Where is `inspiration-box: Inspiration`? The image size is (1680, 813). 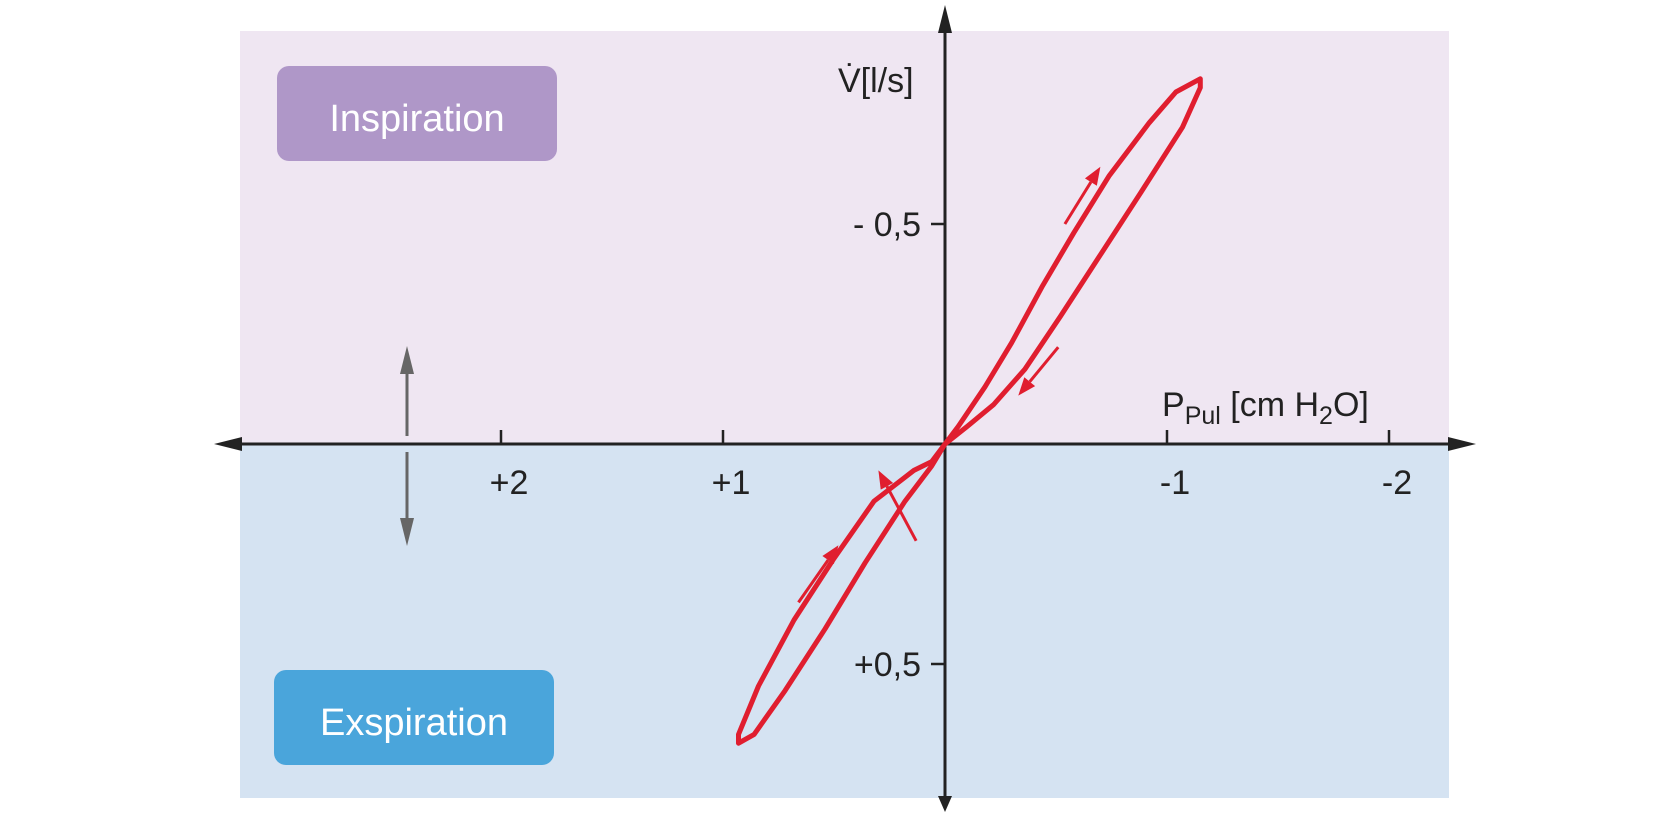 inspiration-box: Inspiration is located at coordinates (417, 113).